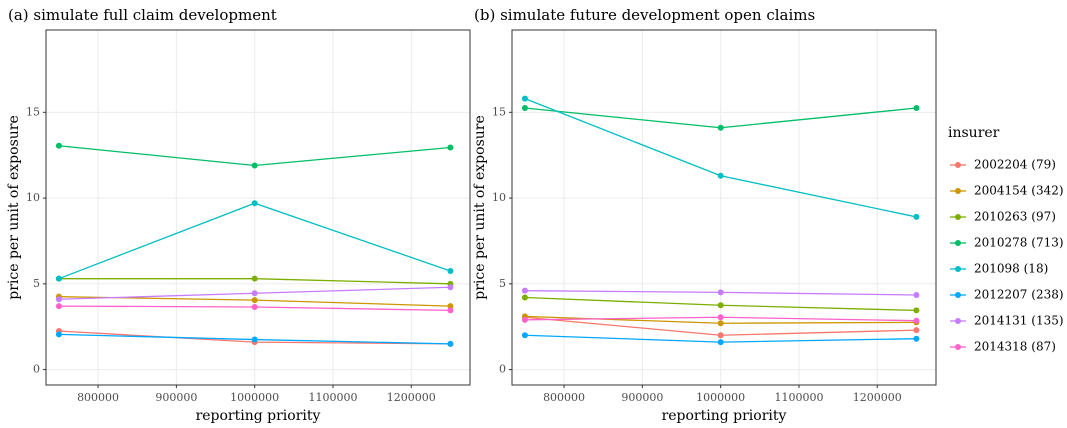  Describe the element at coordinates (1019, 295) in the screenshot. I see `legend-label: 2012207 (238)` at that location.